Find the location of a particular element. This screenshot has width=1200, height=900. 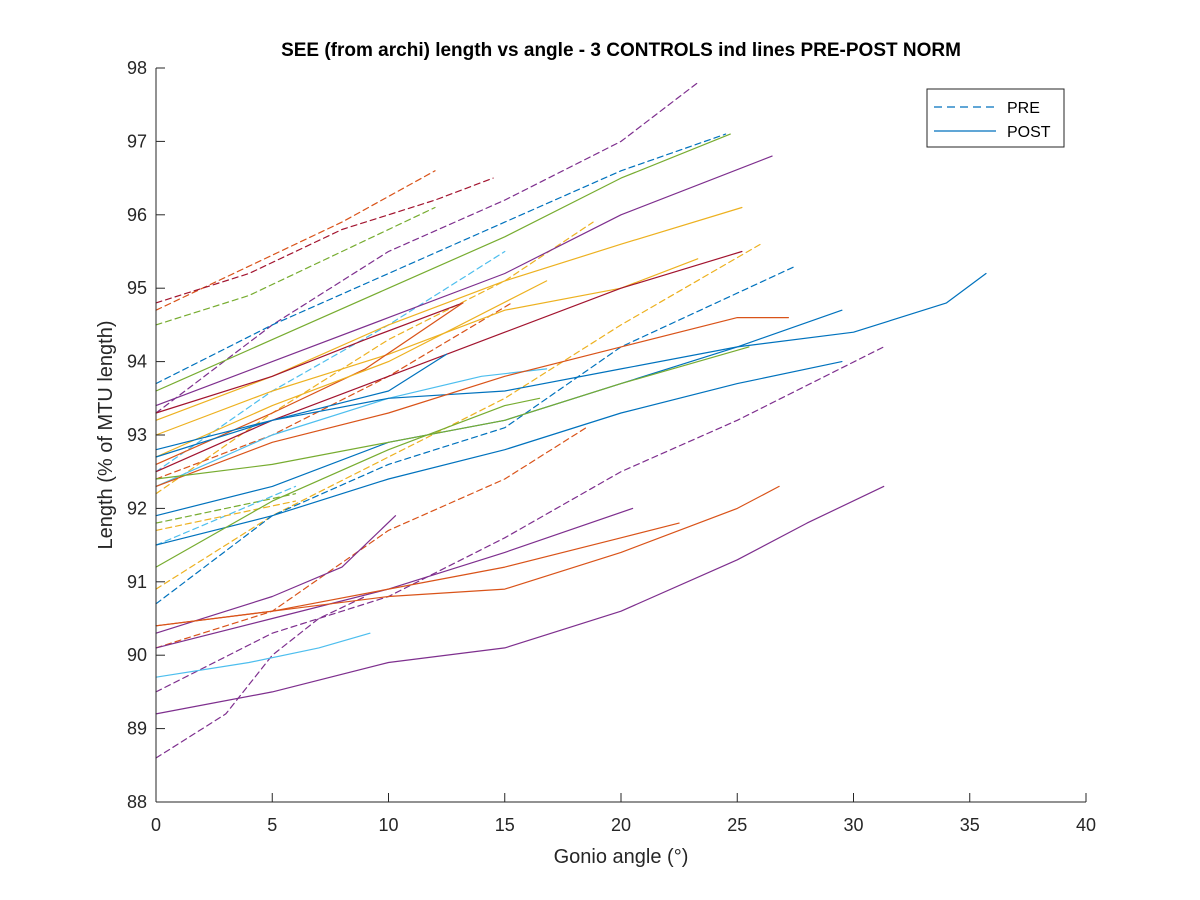

x-tick-label-2: 10 is located at coordinates (388, 825).